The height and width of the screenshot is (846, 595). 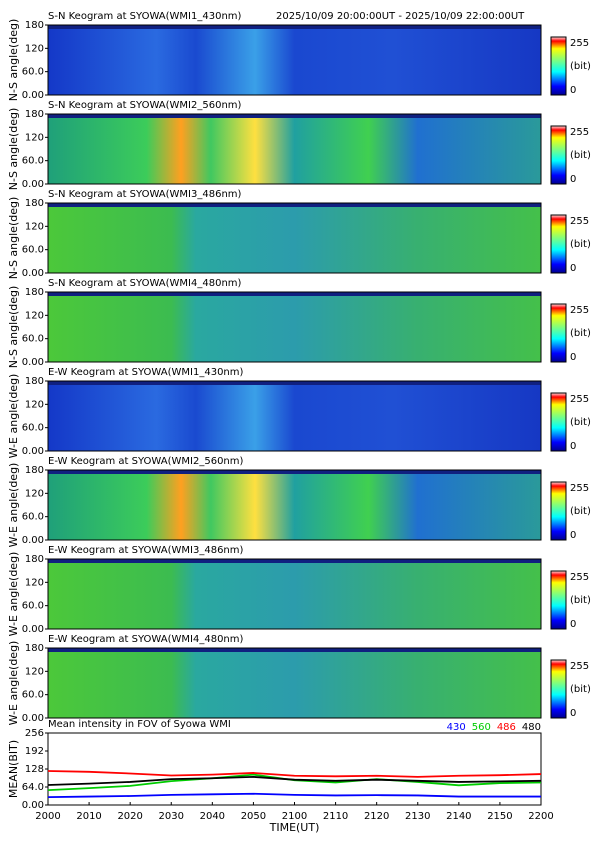 What do you see at coordinates (531, 727) in the screenshot?
I see `legend-entry: 480` at bounding box center [531, 727].